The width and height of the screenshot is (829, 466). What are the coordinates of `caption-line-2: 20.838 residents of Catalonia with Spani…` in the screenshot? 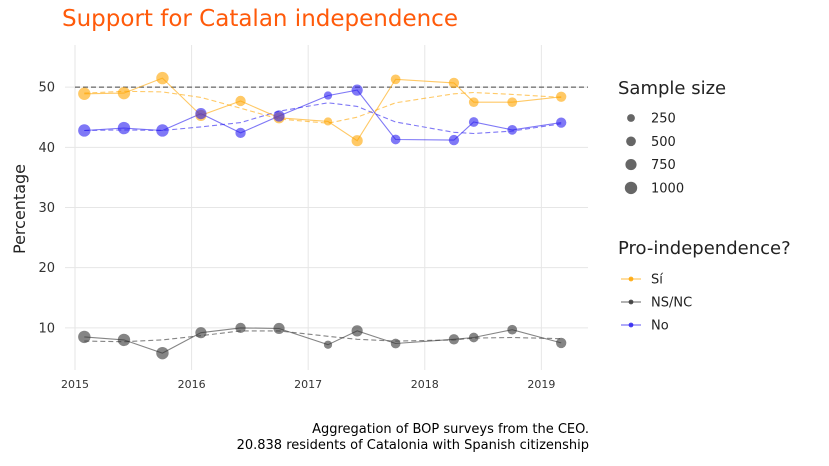 It's located at (412, 445).